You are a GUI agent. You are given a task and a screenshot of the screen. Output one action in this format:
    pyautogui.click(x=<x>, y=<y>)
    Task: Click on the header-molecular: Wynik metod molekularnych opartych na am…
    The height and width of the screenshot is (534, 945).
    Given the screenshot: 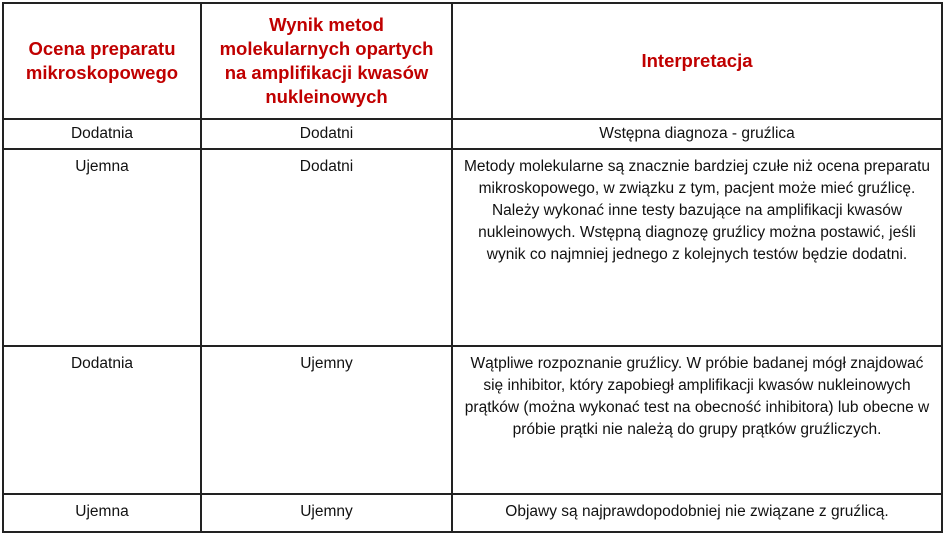 What is the action you would take?
    pyautogui.click(x=326, y=61)
    